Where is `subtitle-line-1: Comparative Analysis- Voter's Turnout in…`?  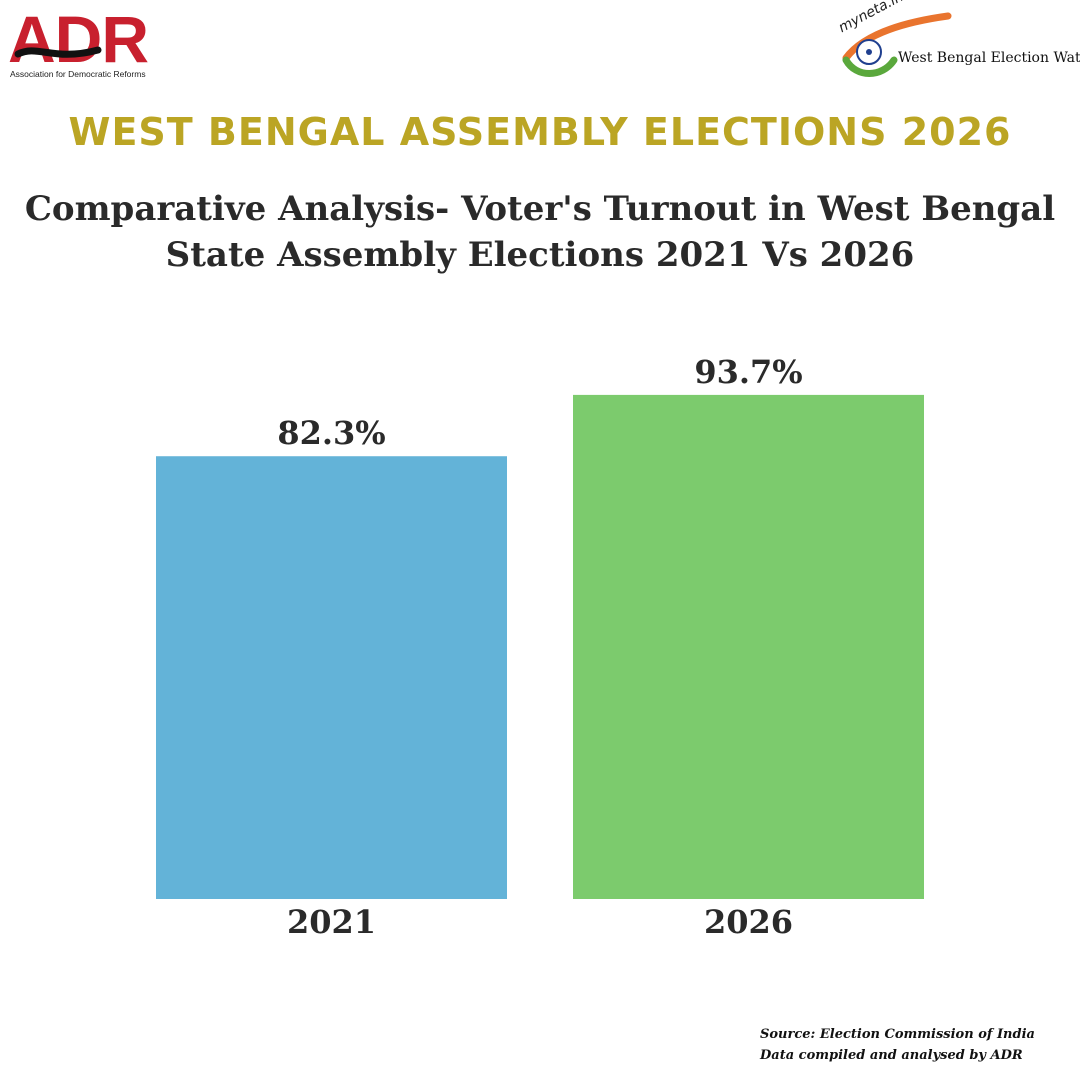
subtitle-line-1: Comparative Analysis- Voter's Turnout in… is located at coordinates (540, 209).